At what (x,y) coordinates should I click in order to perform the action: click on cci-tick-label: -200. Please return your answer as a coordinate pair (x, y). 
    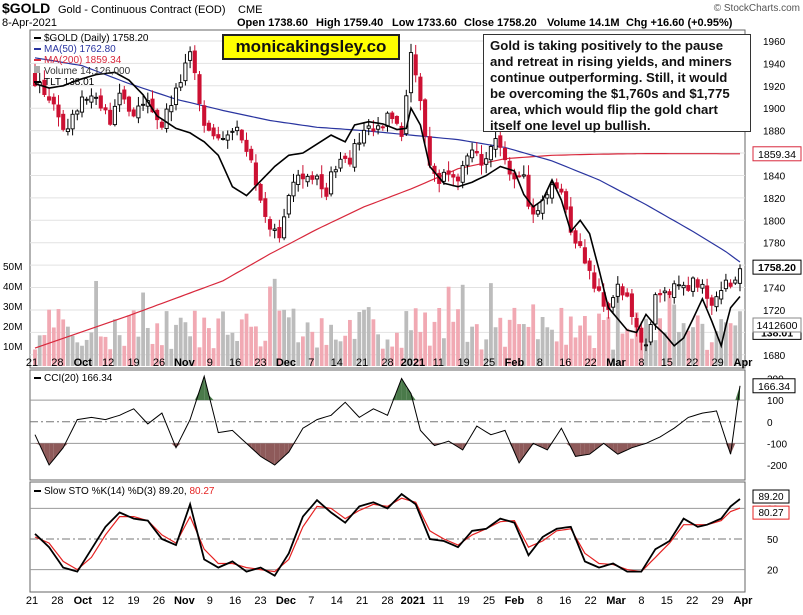
    Looking at the image, I should click on (777, 466).